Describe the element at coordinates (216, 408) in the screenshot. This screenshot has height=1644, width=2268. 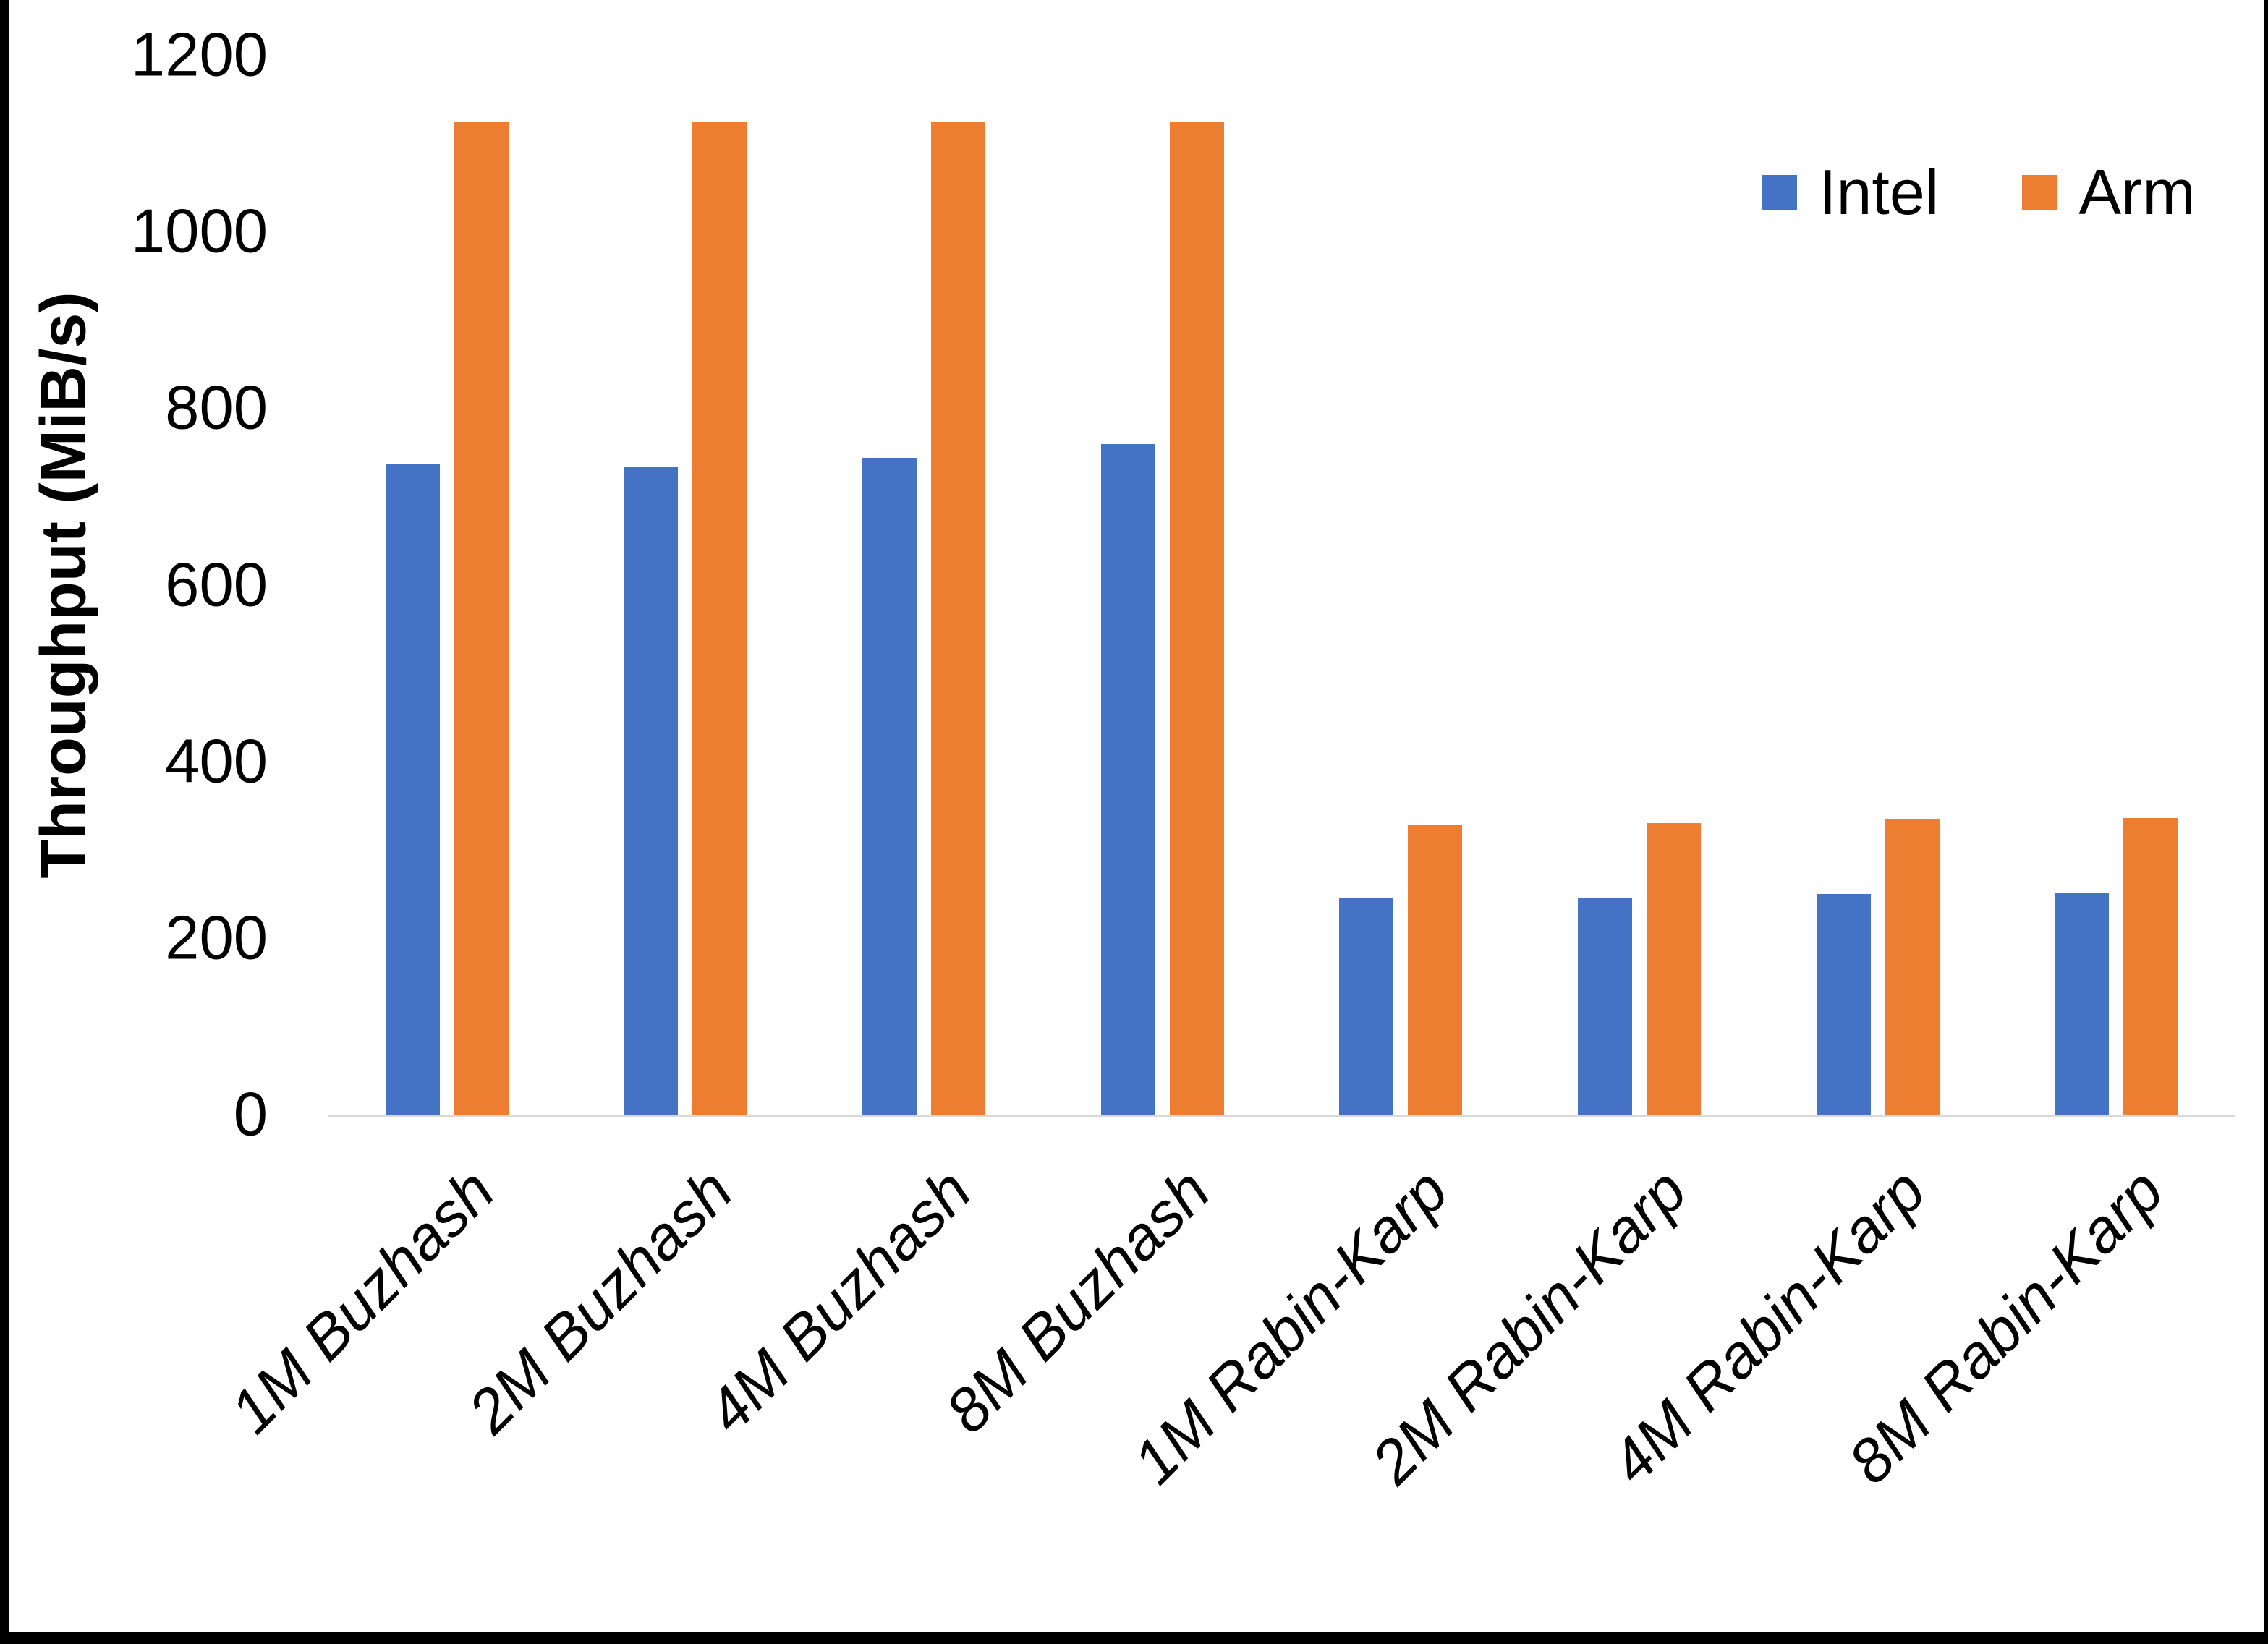
I see `y-tick-label-800: 800` at that location.